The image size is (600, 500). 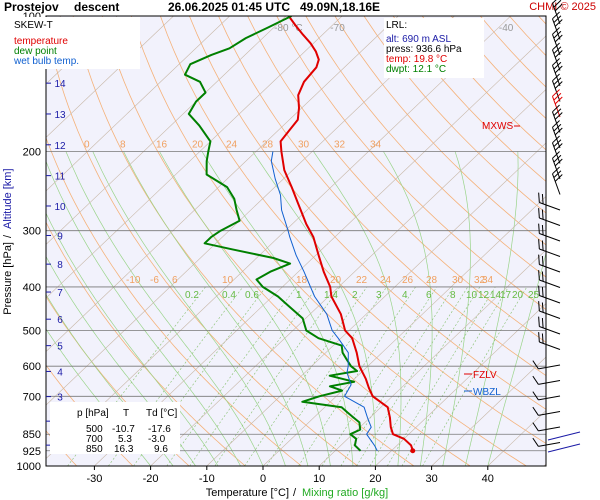 What do you see at coordinates (60, 320) in the screenshot?
I see `altitude-tick-label: 6` at bounding box center [60, 320].